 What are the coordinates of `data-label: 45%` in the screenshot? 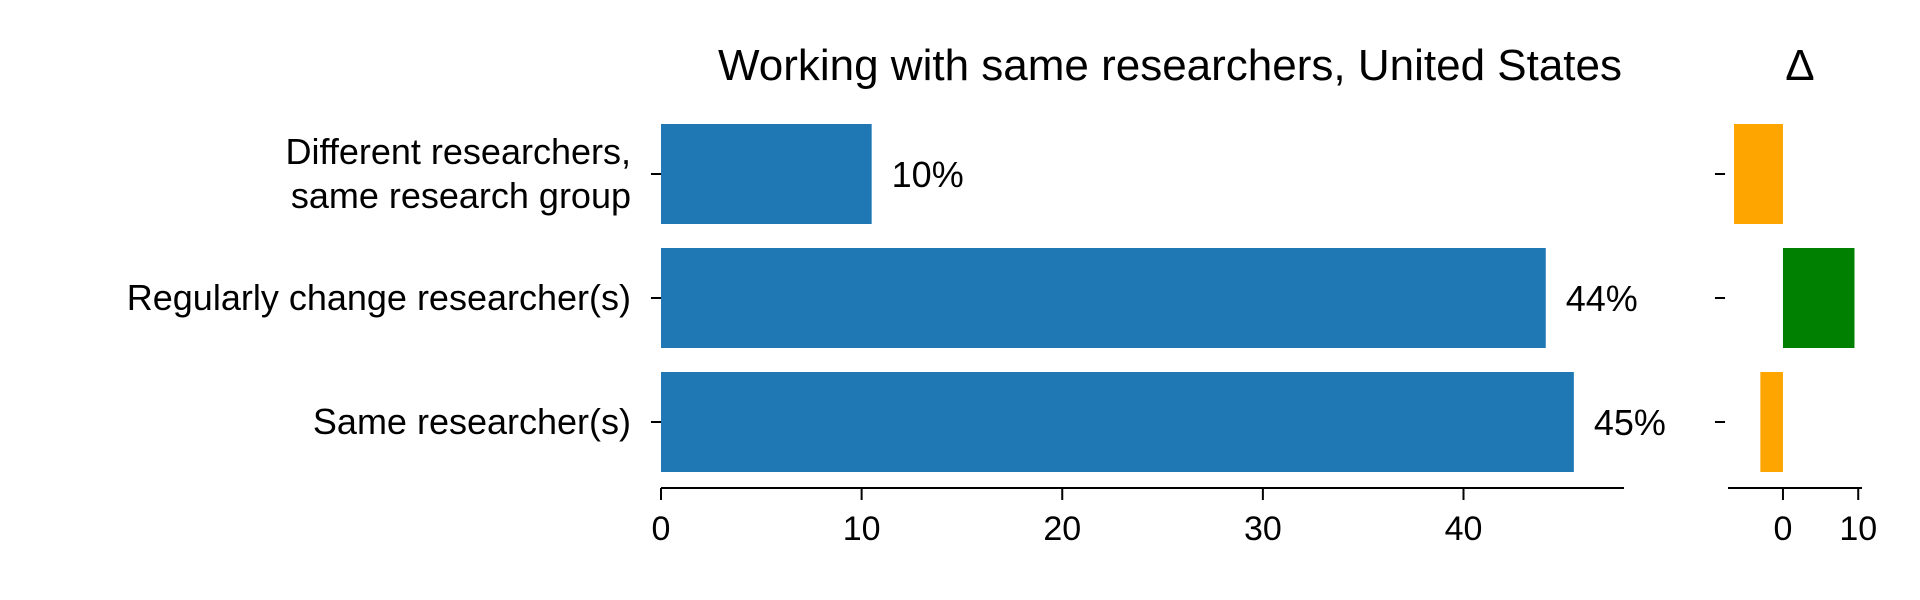 It's located at (1630, 422).